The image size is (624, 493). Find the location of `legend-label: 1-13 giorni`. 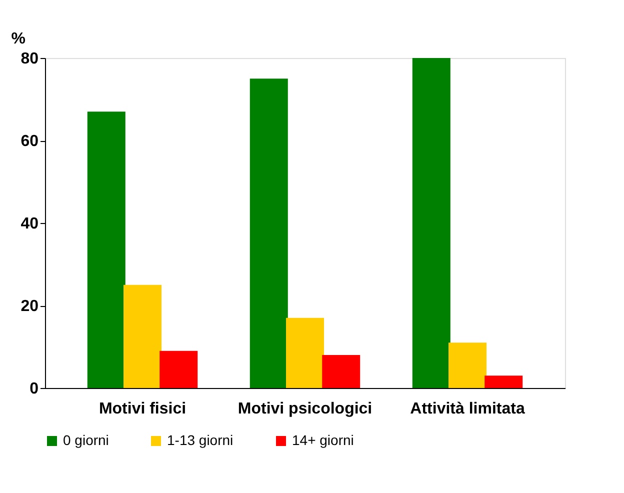

legend-label: 1-13 giorni is located at coordinates (200, 440).